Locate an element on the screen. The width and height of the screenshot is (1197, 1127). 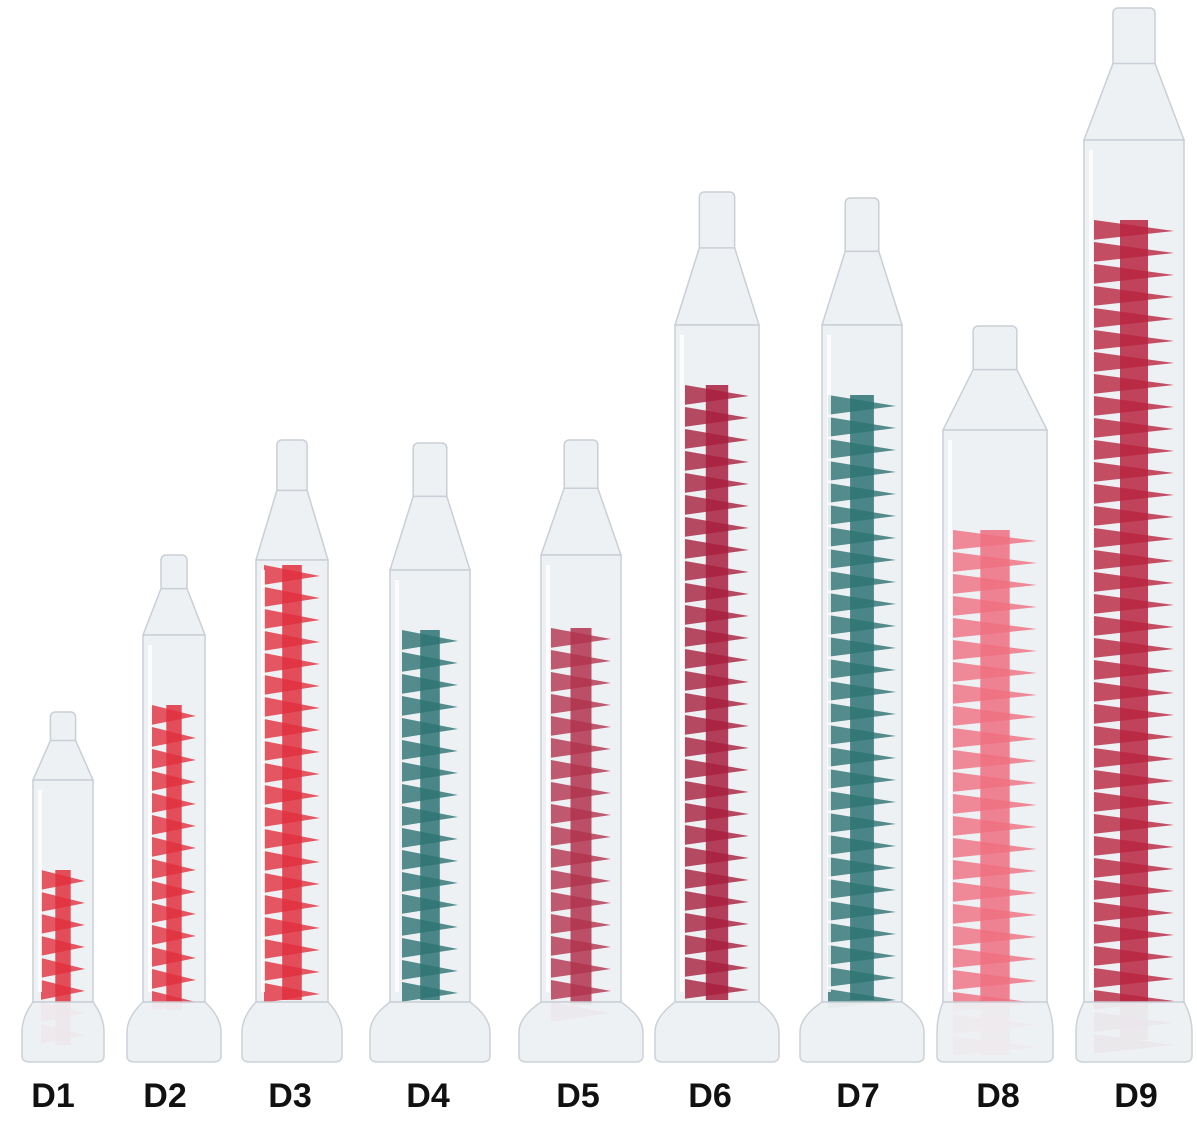
nozzle-d7 is located at coordinates (862, 630).